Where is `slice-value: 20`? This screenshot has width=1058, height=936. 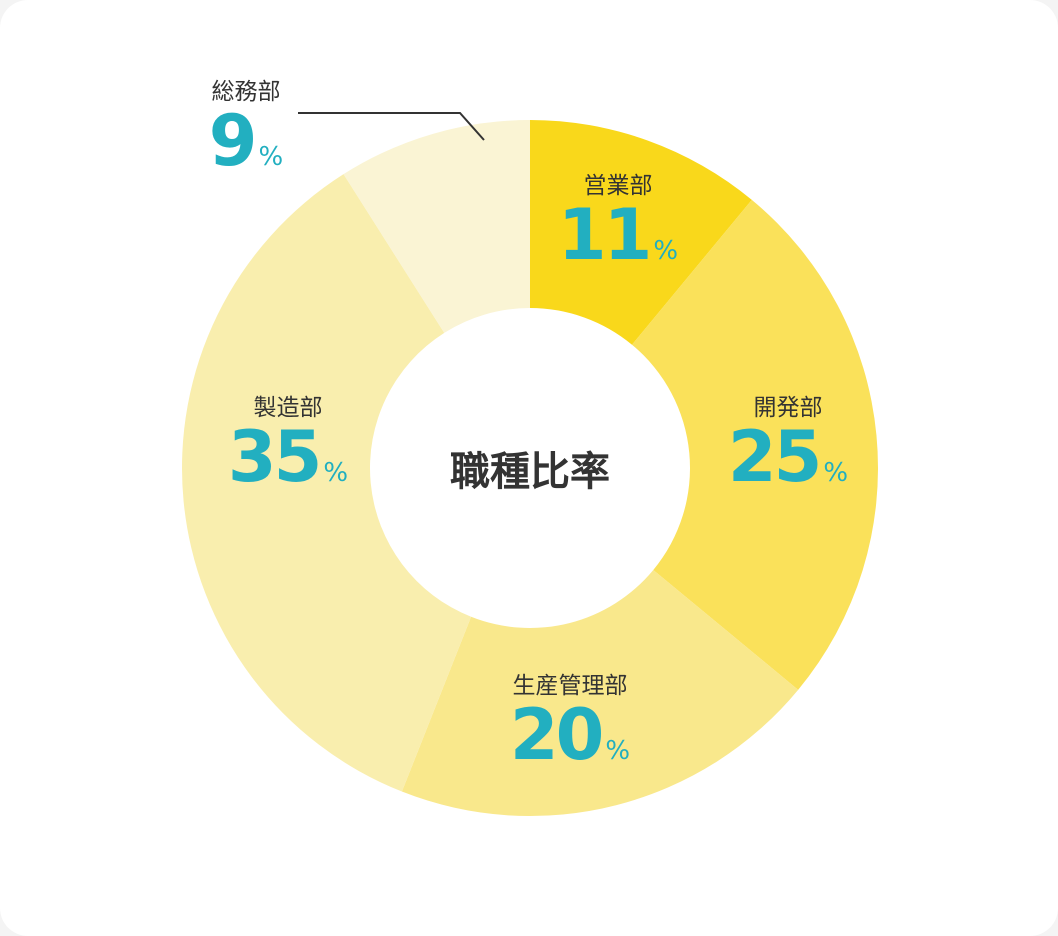 slice-value: 20 is located at coordinates (556, 735).